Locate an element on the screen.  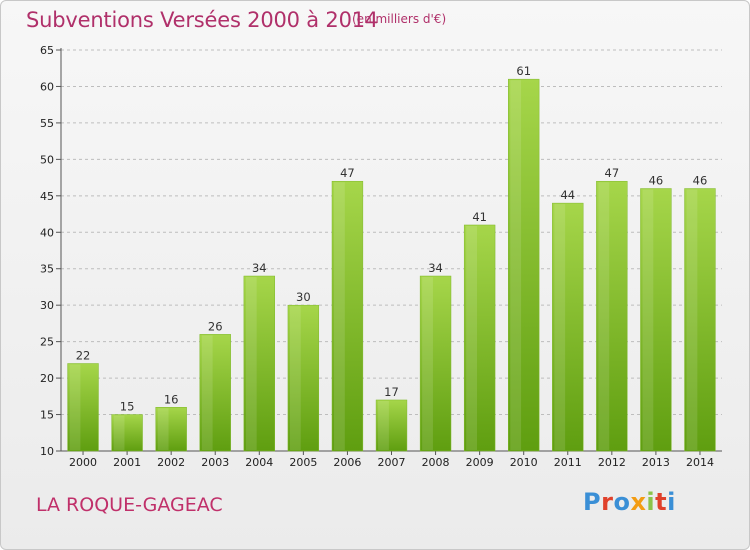
chart-unit: (en milliers d'€) is located at coordinates (399, 19).